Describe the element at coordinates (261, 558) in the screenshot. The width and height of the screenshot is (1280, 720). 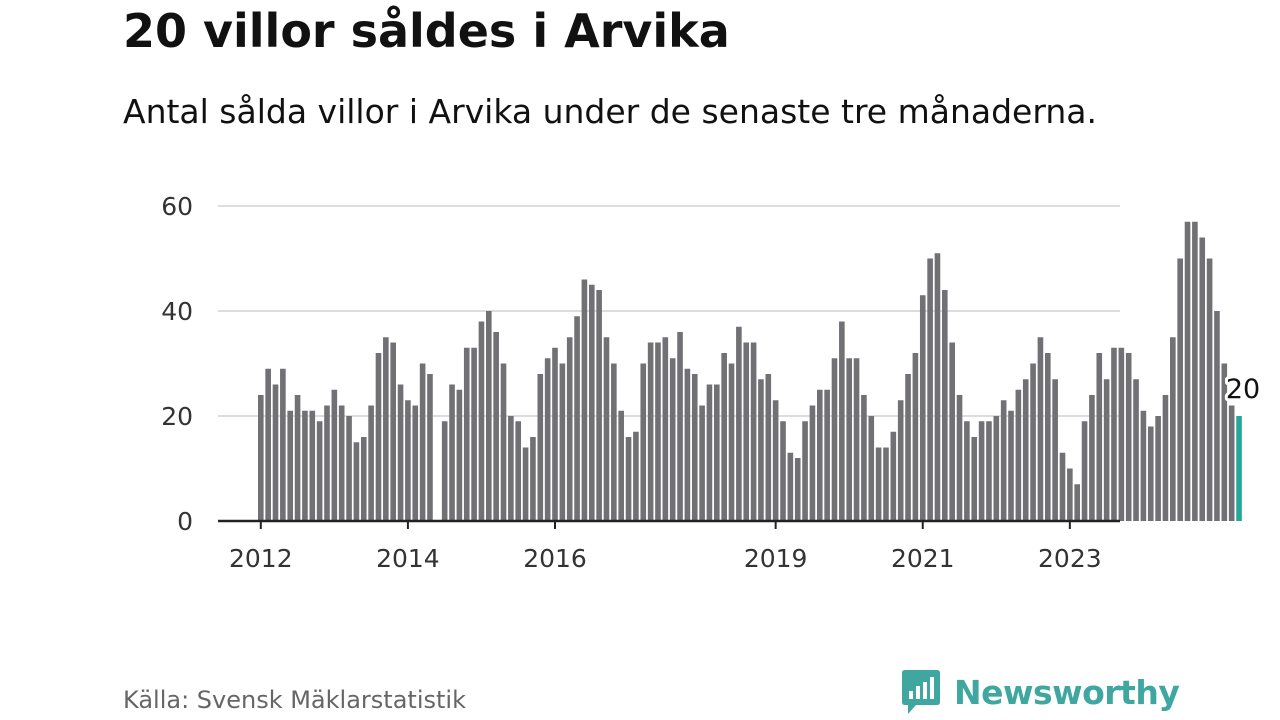
I see `x-tick-label: 2012` at that location.